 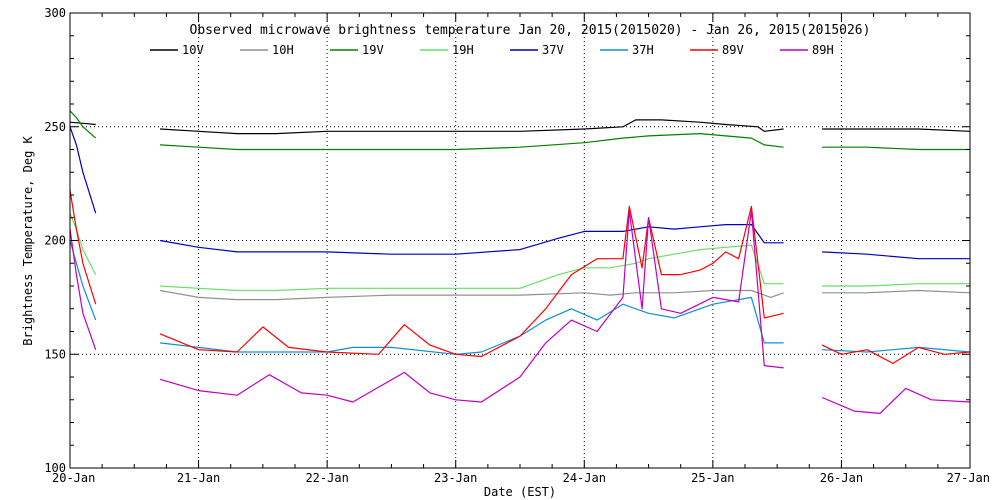 I want to click on series-line-10h-seg1, so click(x=896, y=291).